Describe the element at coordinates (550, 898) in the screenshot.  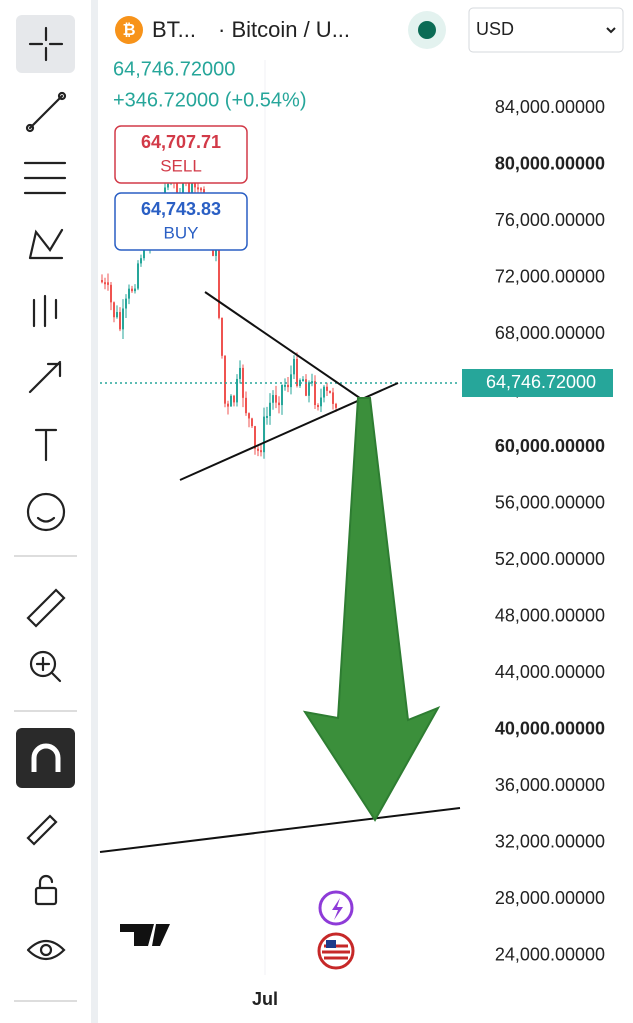
I see `axis-label: 28,000.00000` at that location.